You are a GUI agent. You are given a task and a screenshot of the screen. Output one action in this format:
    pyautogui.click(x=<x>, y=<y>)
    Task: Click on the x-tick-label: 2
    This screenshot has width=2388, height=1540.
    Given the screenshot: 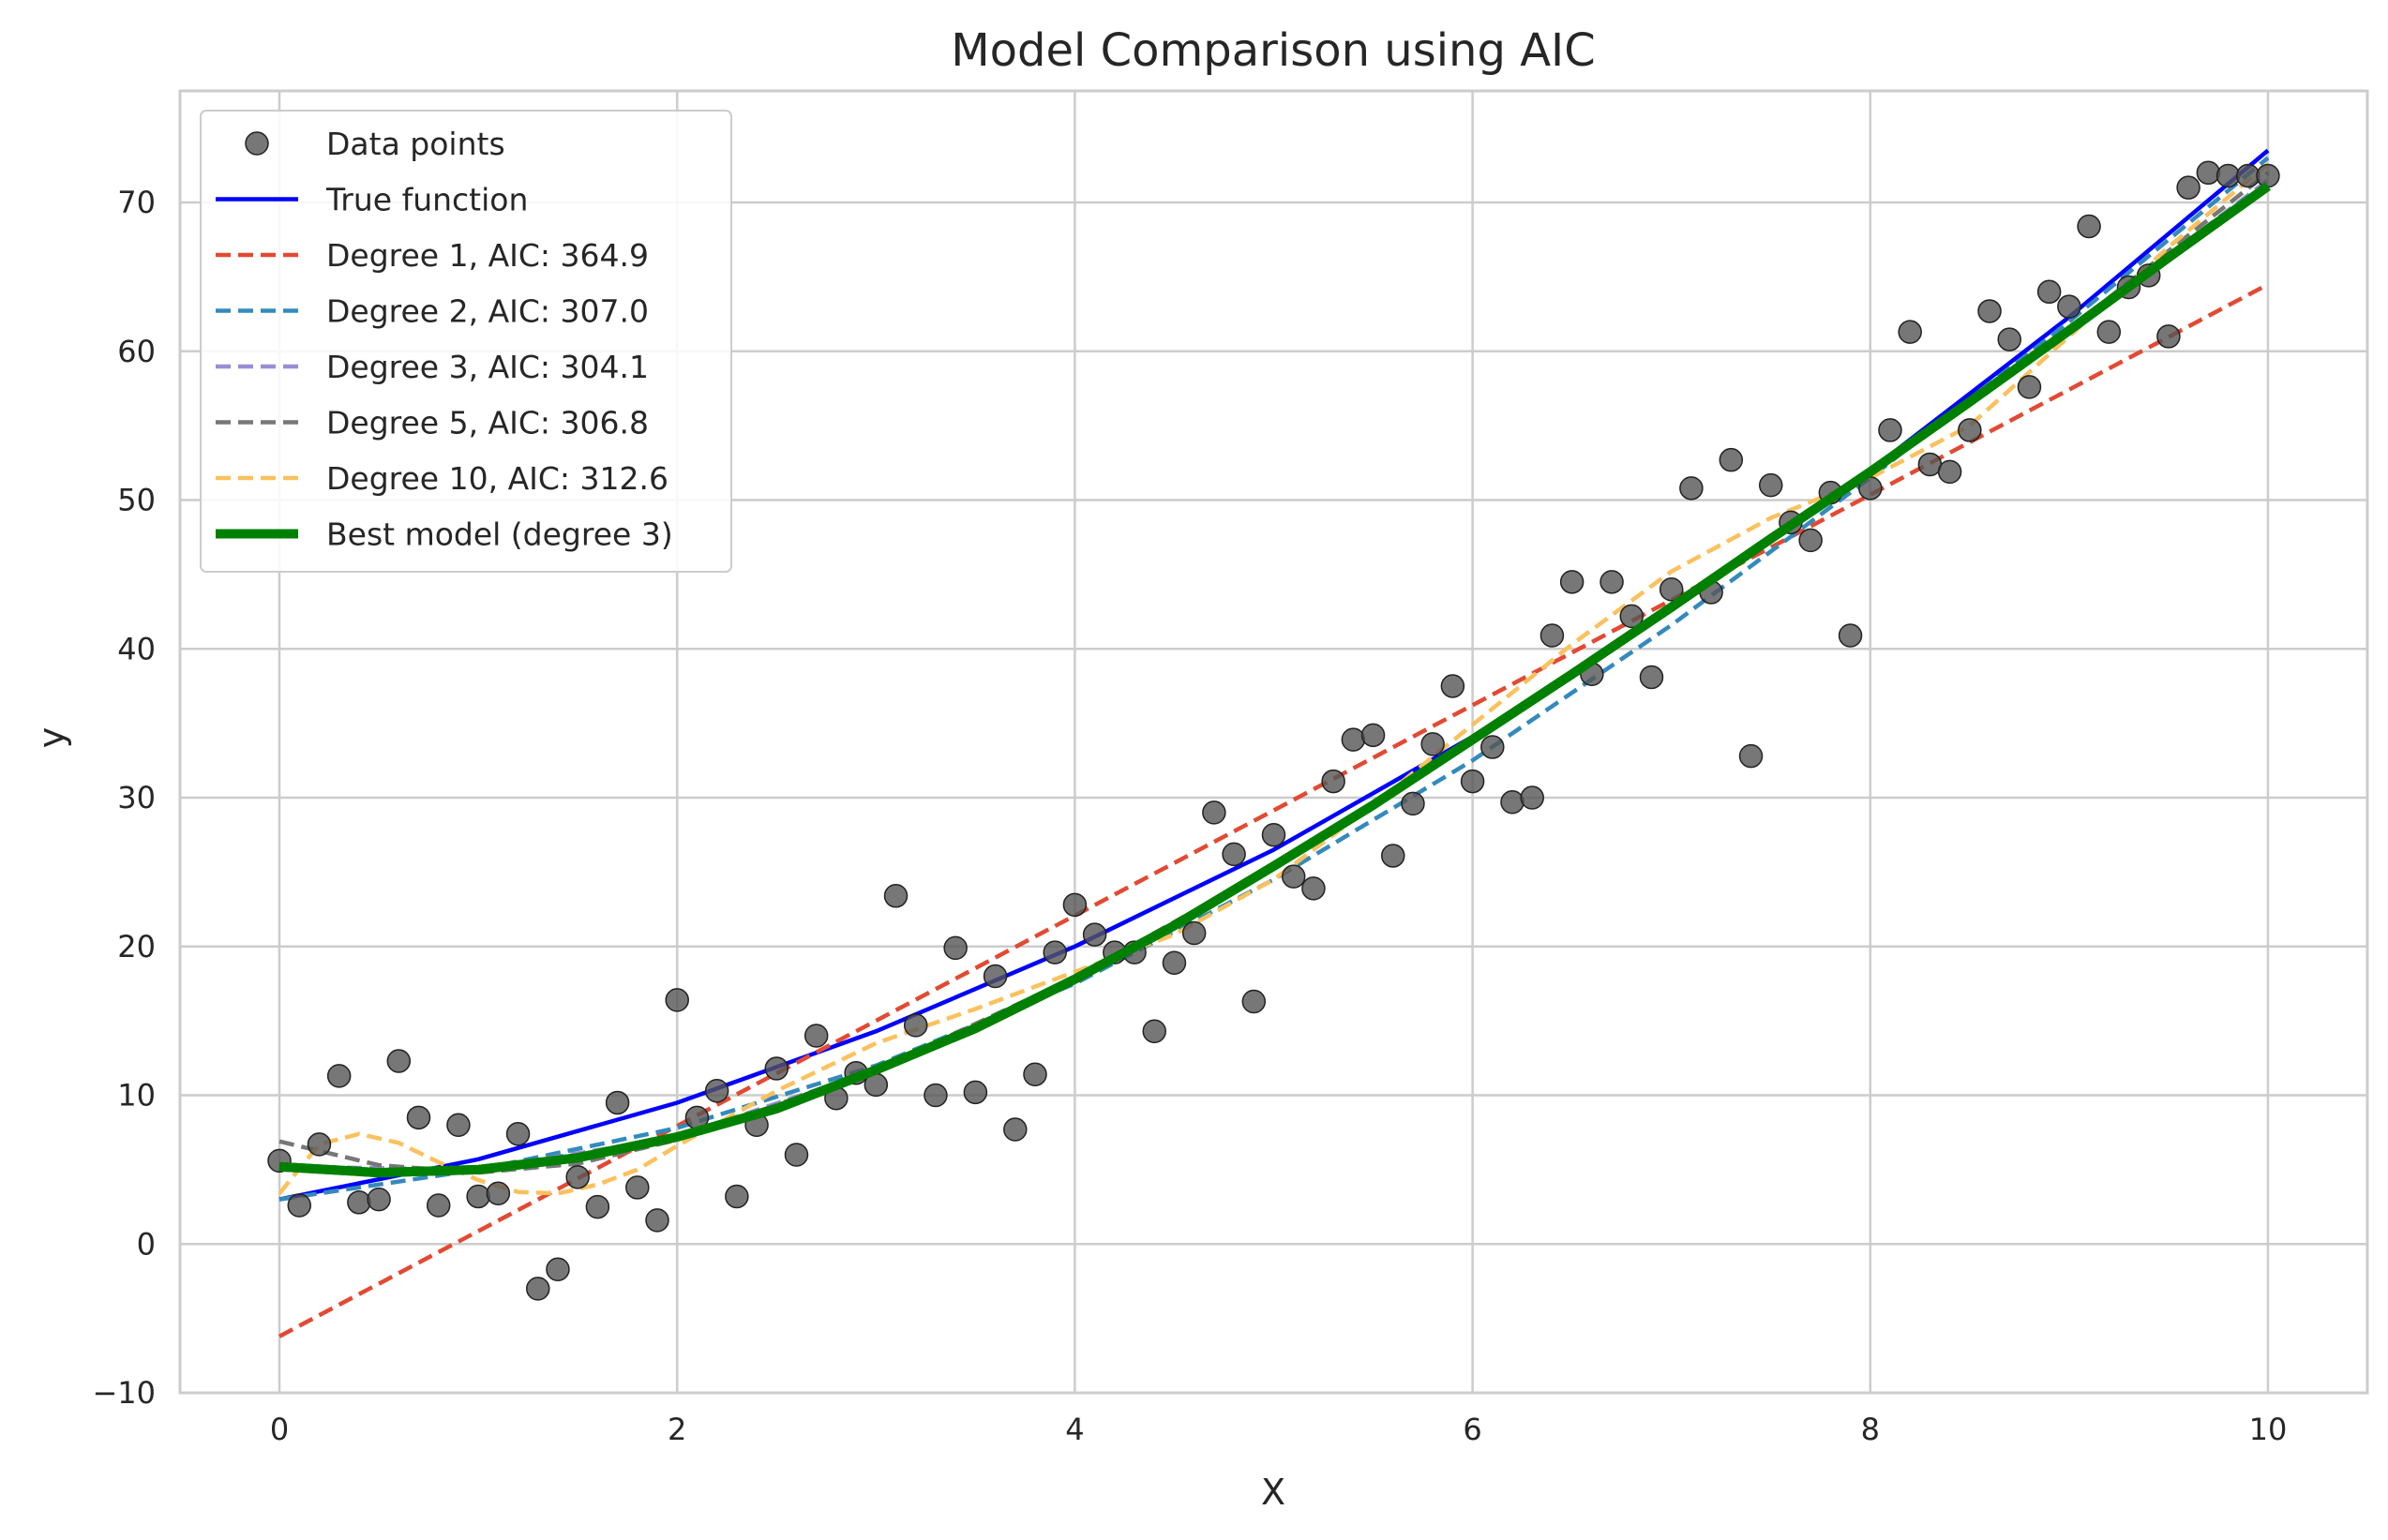 What is the action you would take?
    pyautogui.click(x=677, y=1429)
    